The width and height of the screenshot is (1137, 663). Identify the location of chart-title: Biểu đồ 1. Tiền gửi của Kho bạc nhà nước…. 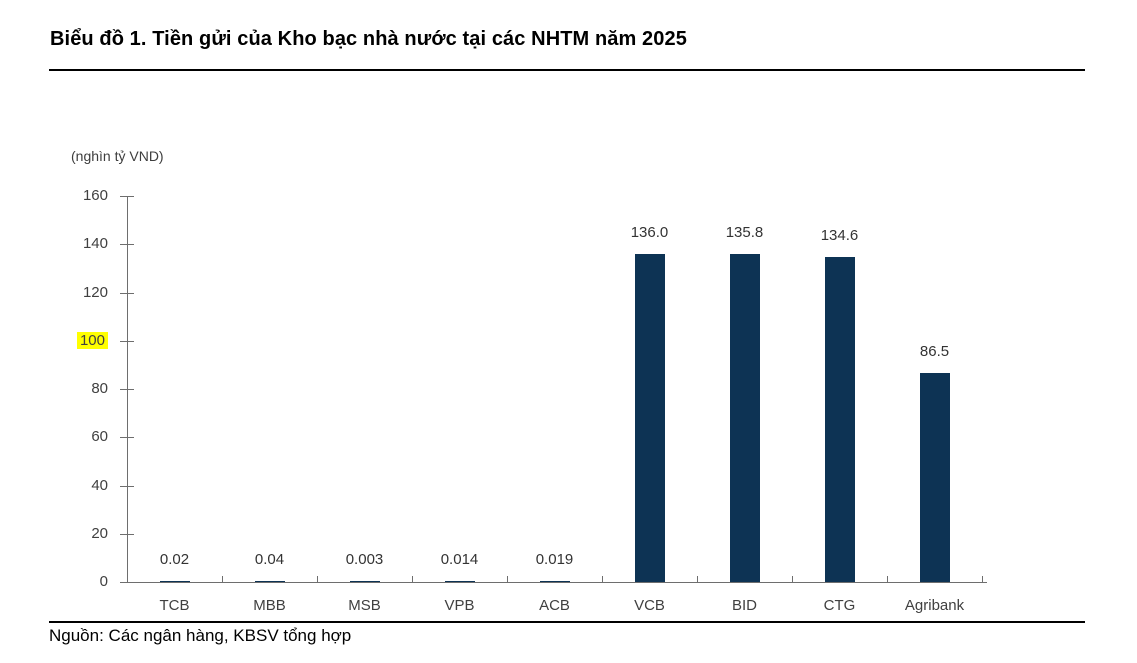
(368, 39).